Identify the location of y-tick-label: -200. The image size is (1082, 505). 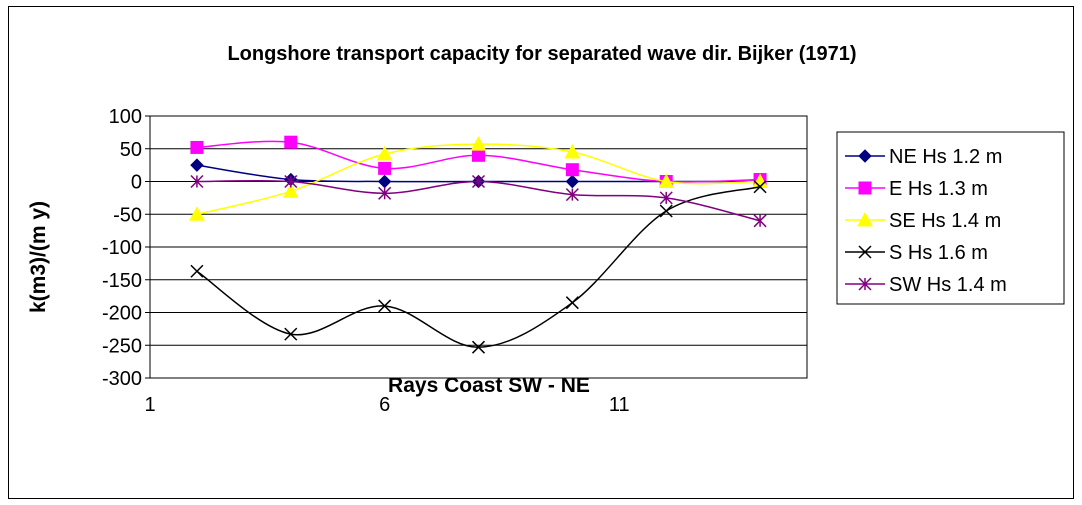
(122, 314).